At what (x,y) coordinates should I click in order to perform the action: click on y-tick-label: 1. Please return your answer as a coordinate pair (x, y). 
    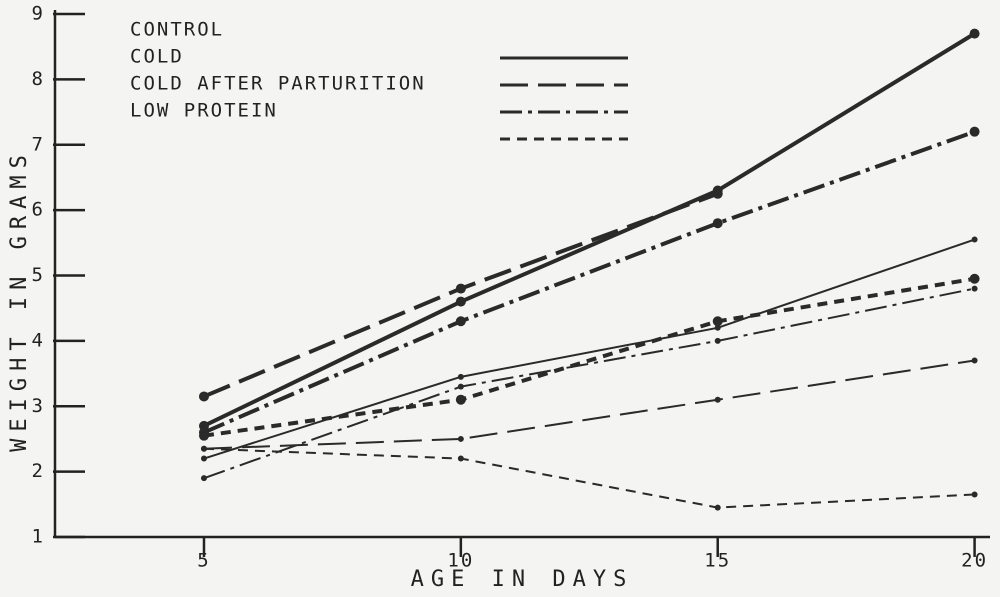
    Looking at the image, I should click on (38, 537).